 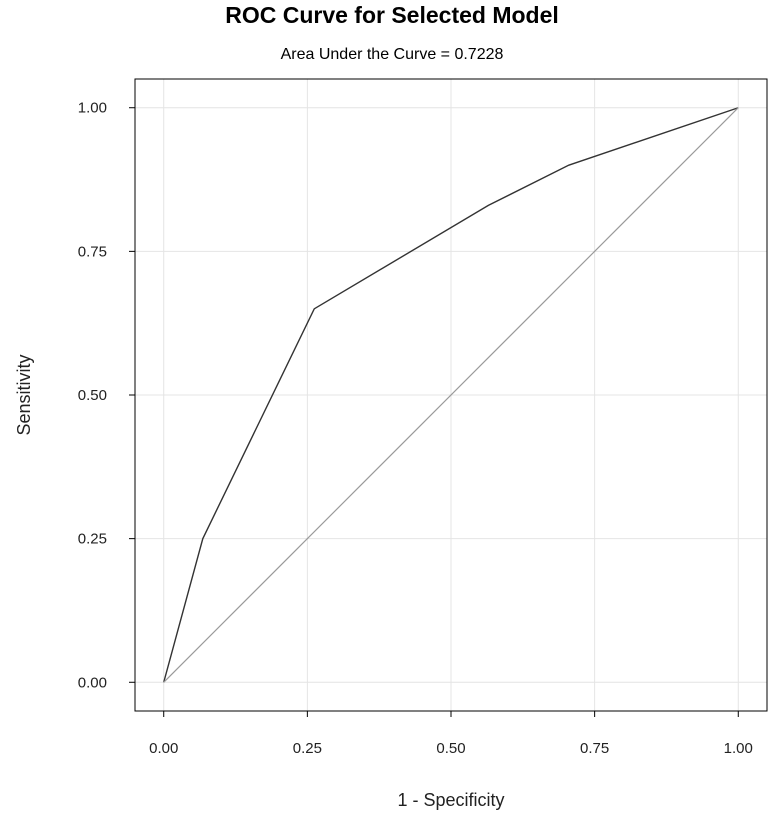 What do you see at coordinates (92, 682) in the screenshot?
I see `y-tick-label: 0.00` at bounding box center [92, 682].